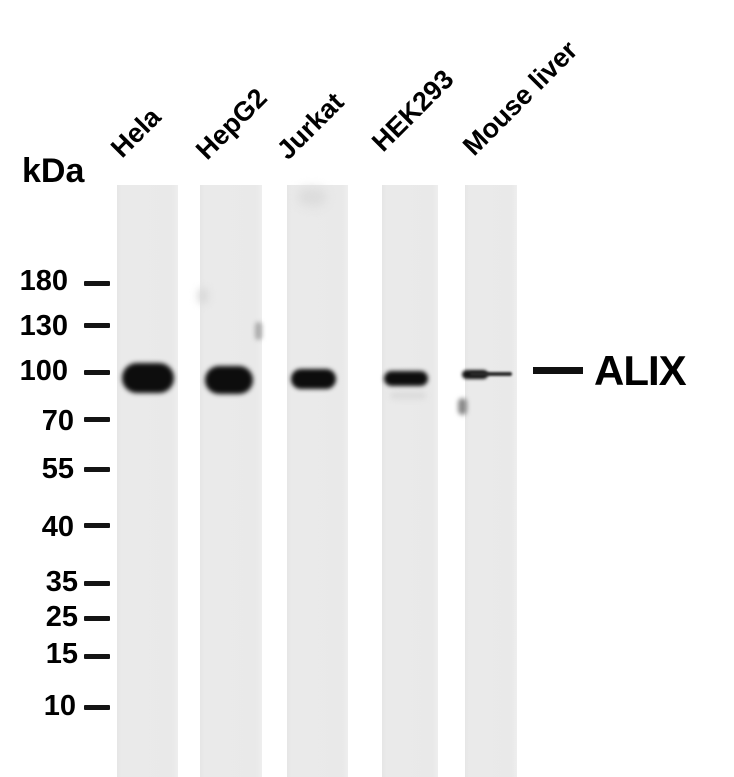  I want to click on mw-marker-40: 40, so click(57, 527).